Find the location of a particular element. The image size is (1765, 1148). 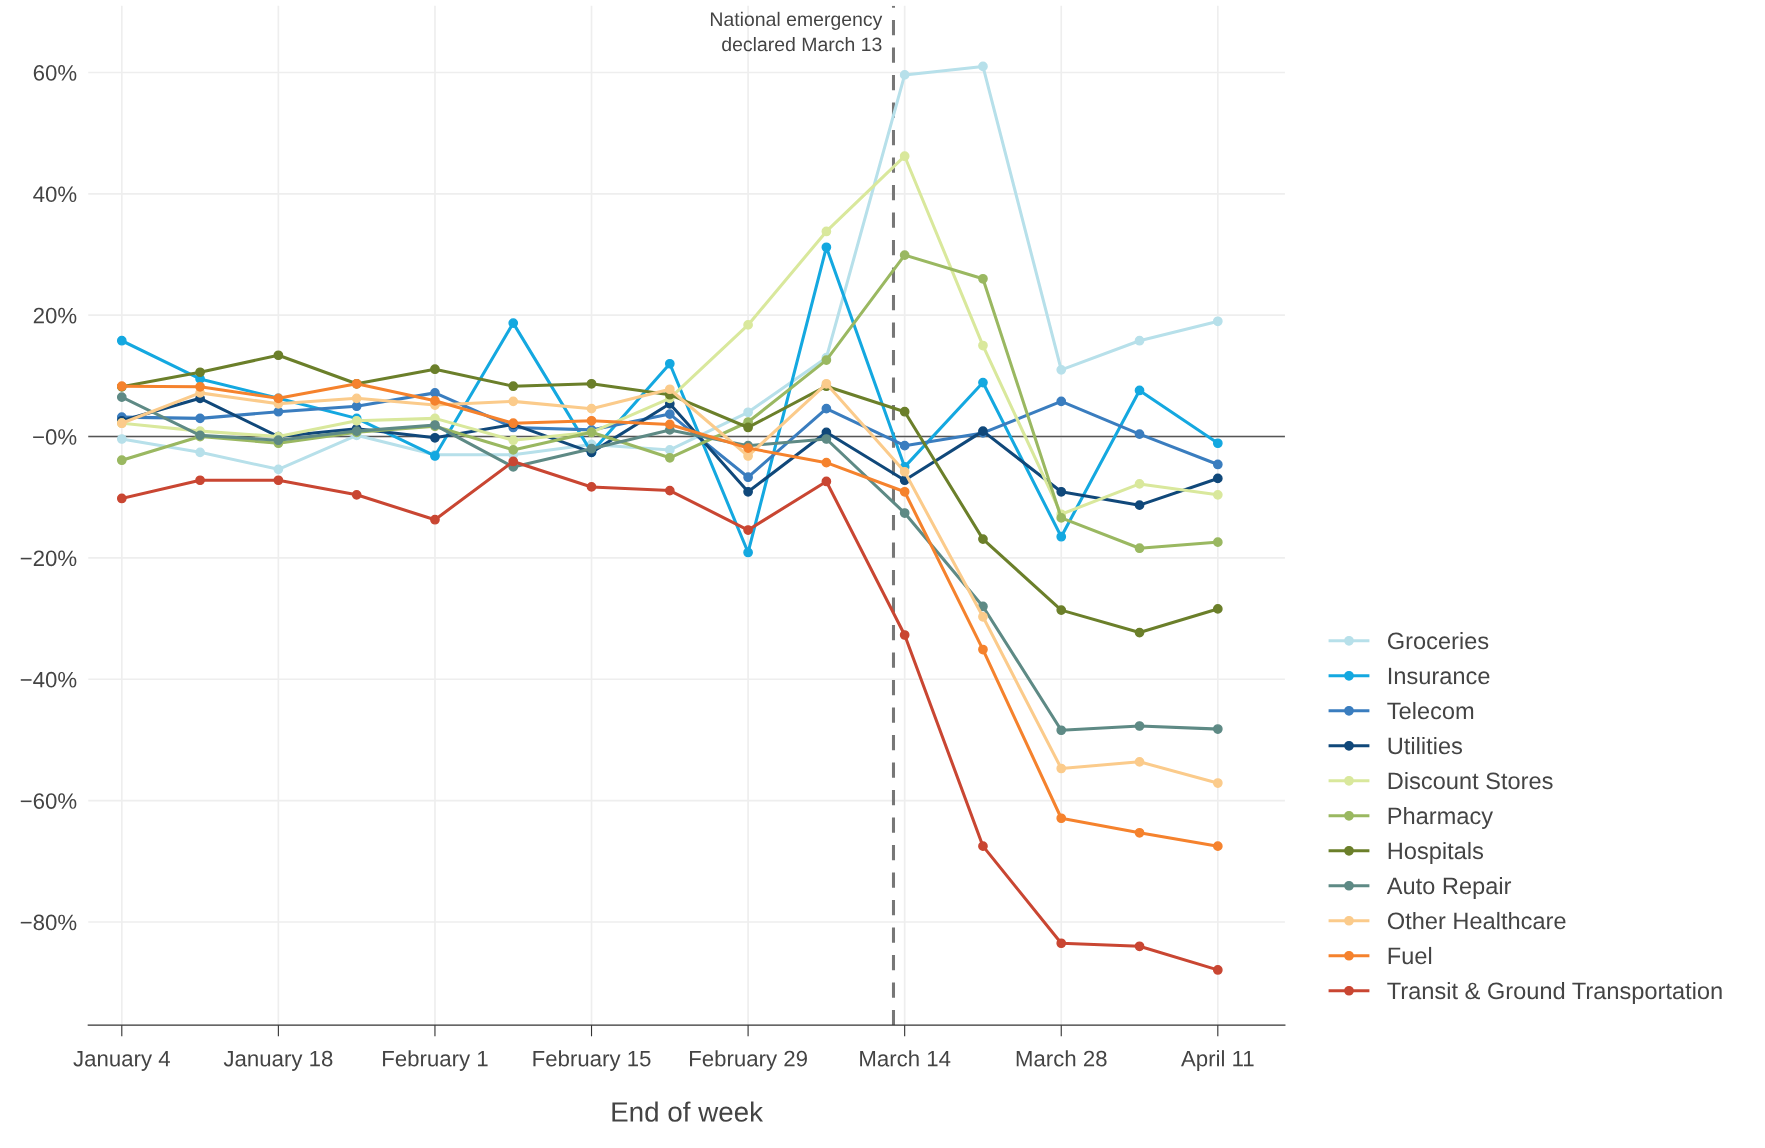

x-tick-label: February 1 is located at coordinates (435, 1060).